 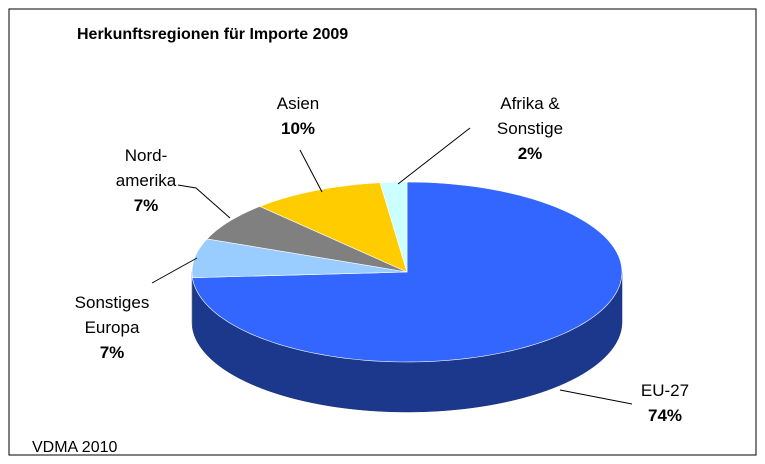 I want to click on slice-value-label: 74%, so click(x=665, y=415).